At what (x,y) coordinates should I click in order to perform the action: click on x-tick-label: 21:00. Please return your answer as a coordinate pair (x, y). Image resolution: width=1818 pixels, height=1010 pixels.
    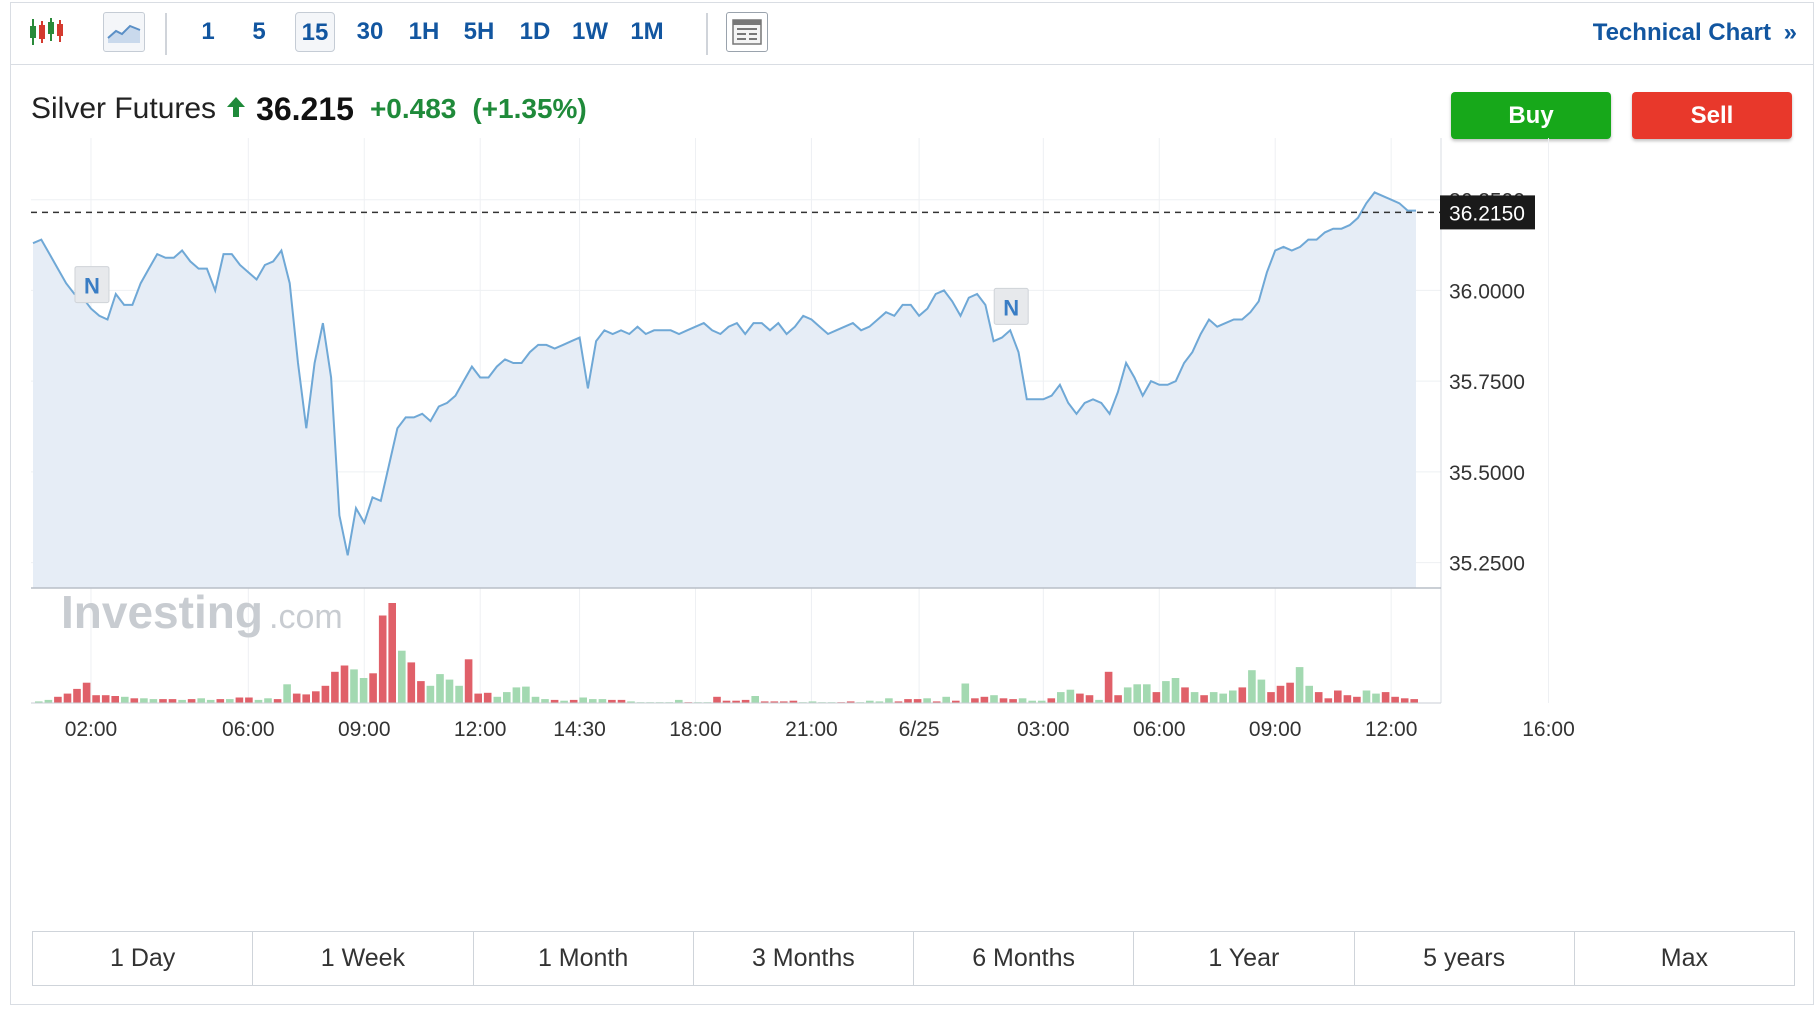
    Looking at the image, I should click on (811, 729).